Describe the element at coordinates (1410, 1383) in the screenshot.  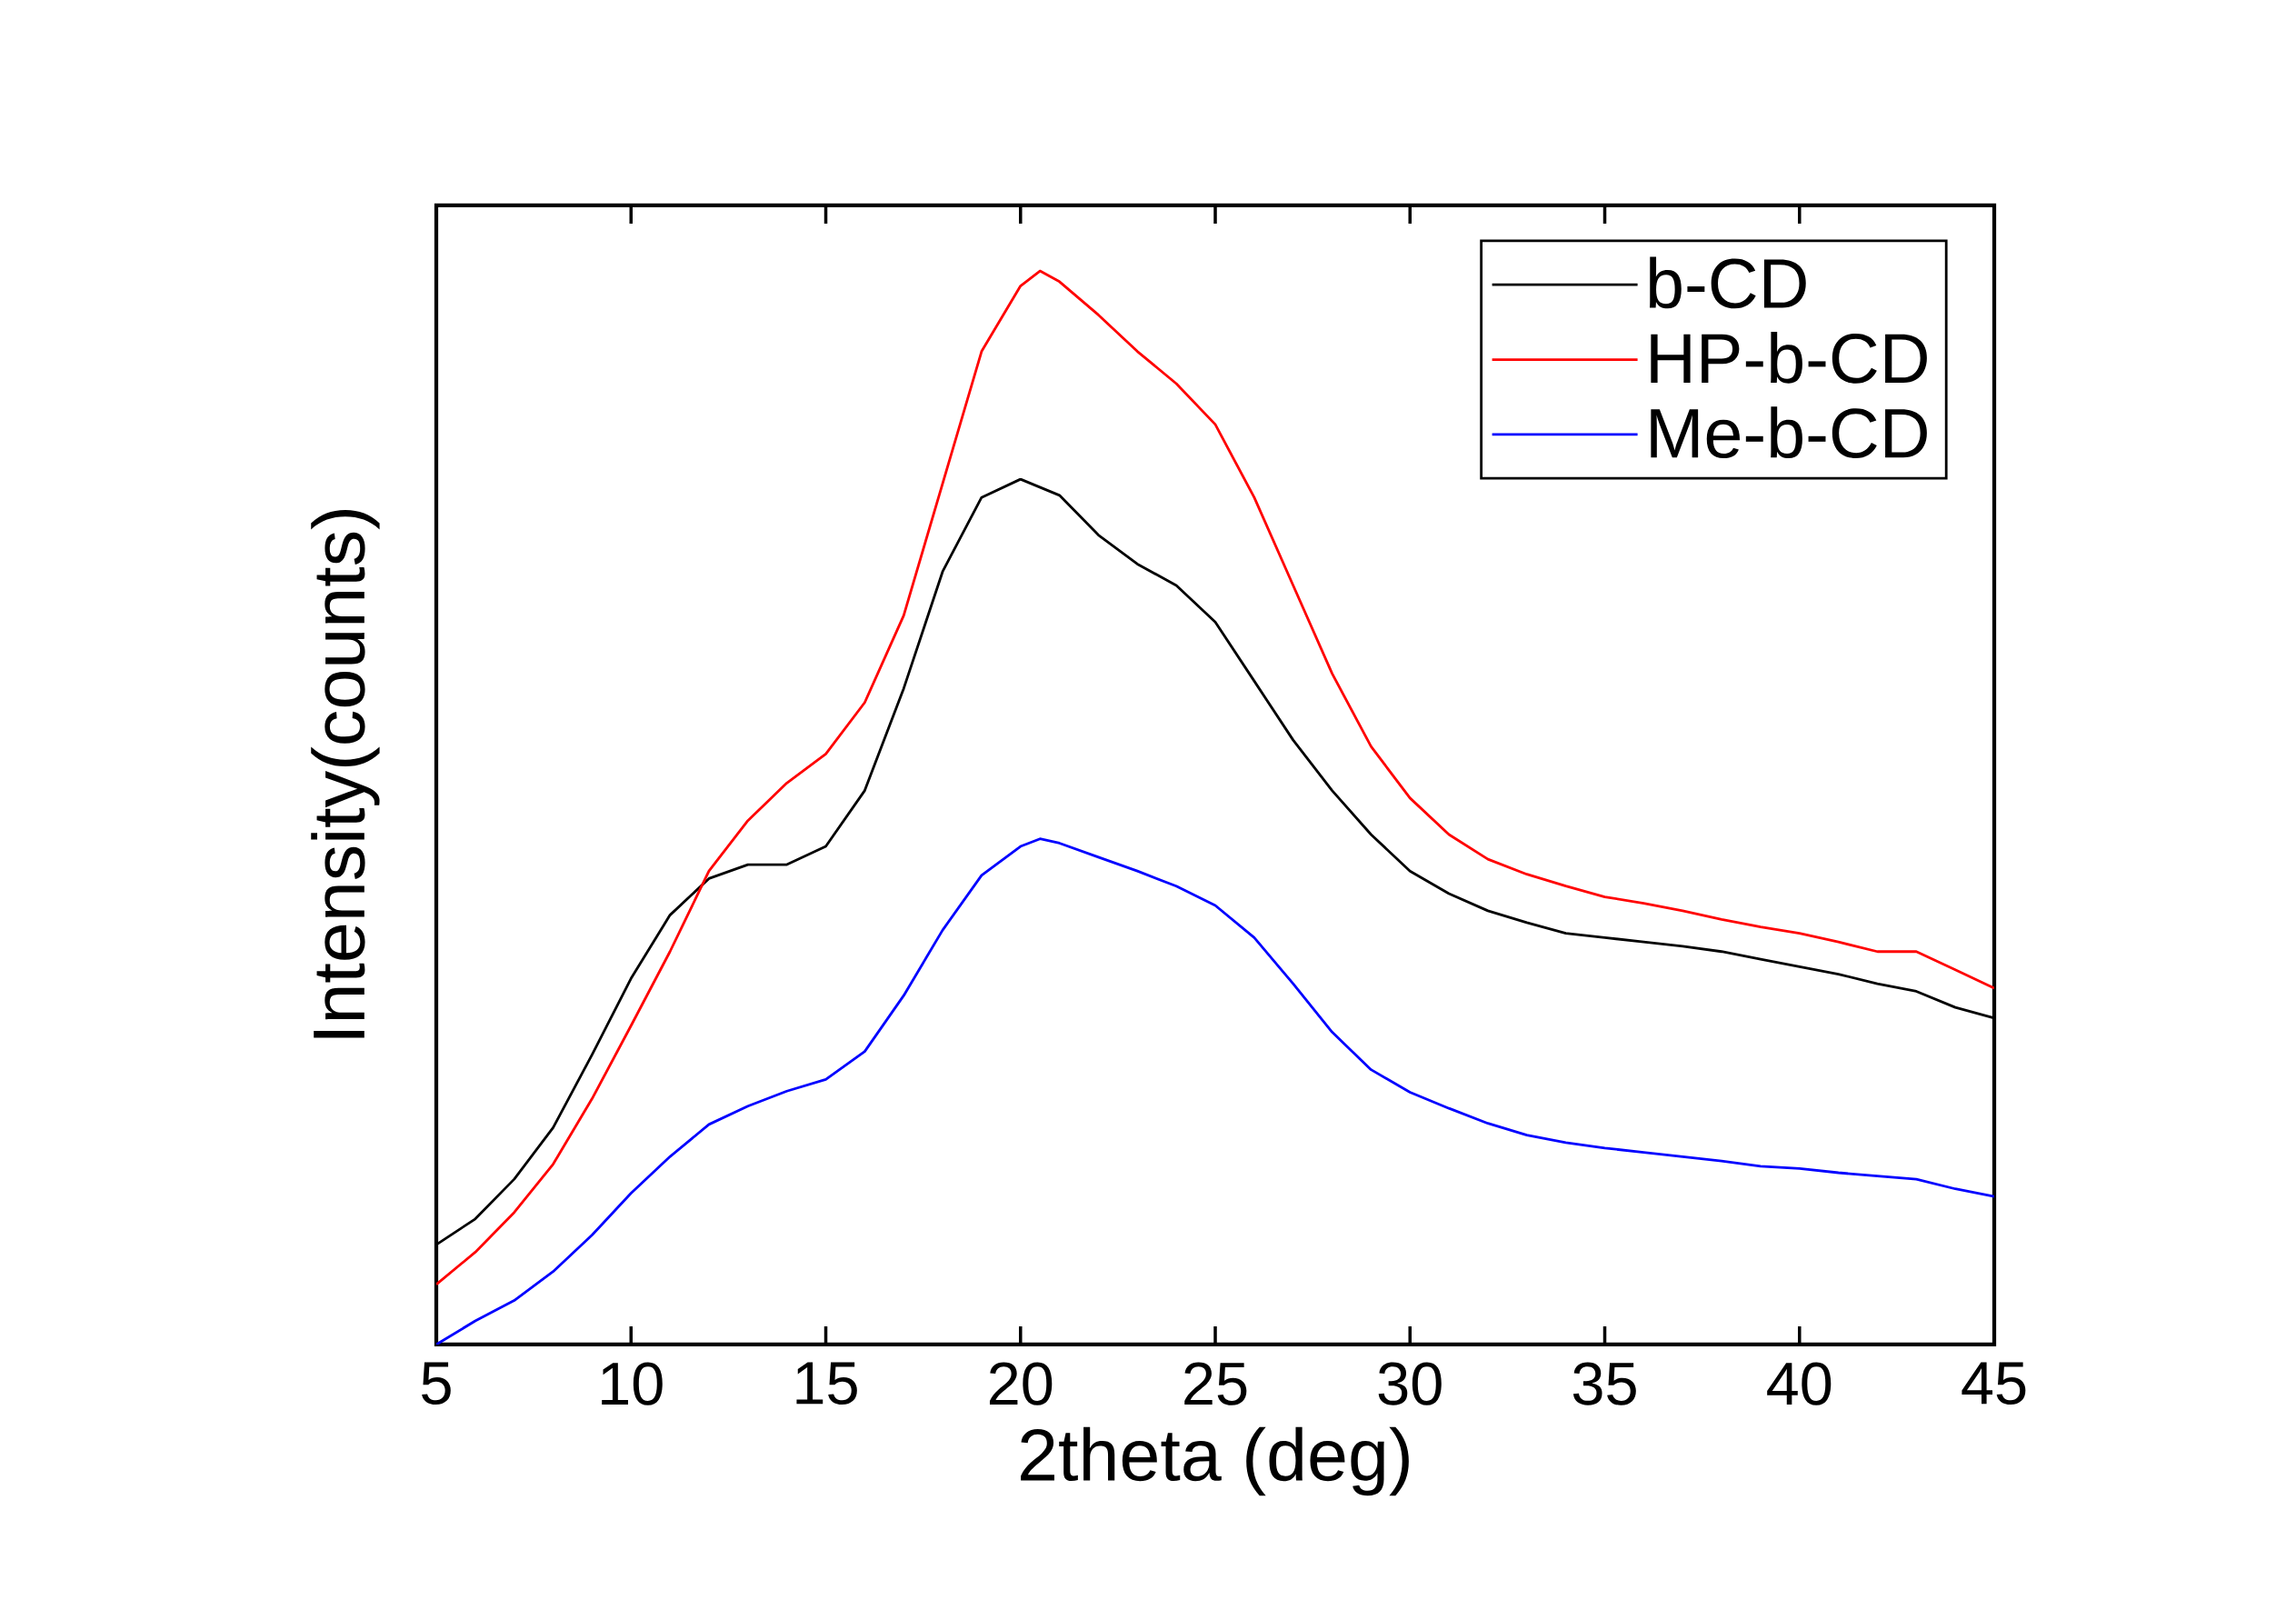
I see `x-tick-label: 30` at that location.